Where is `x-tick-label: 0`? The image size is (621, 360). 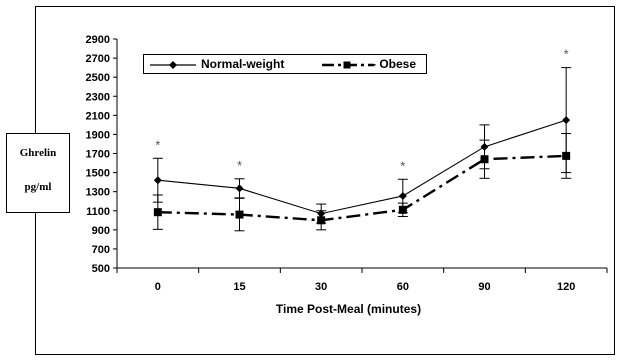 x-tick-label: 0 is located at coordinates (158, 287).